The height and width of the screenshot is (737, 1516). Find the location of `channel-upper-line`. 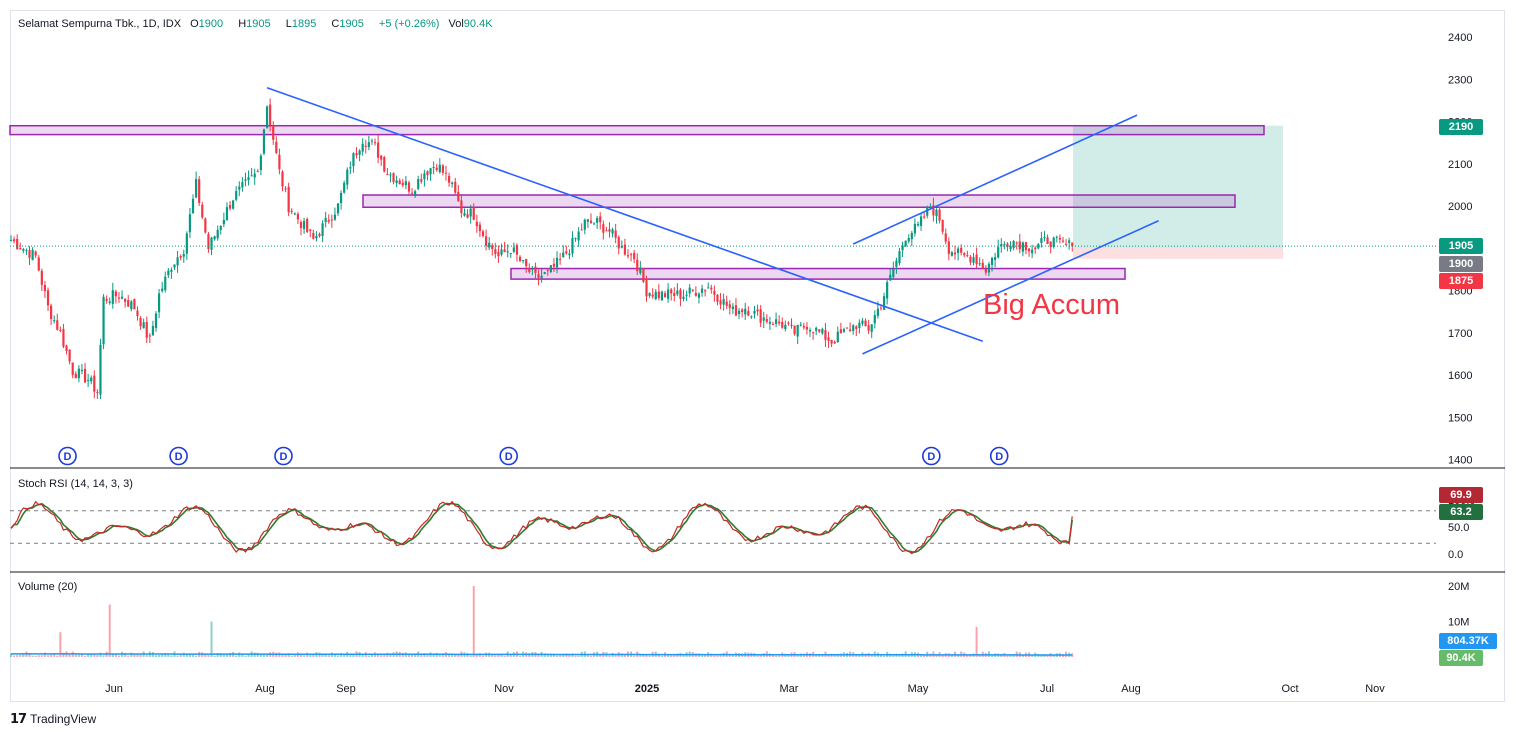

channel-upper-line is located at coordinates (995, 179).